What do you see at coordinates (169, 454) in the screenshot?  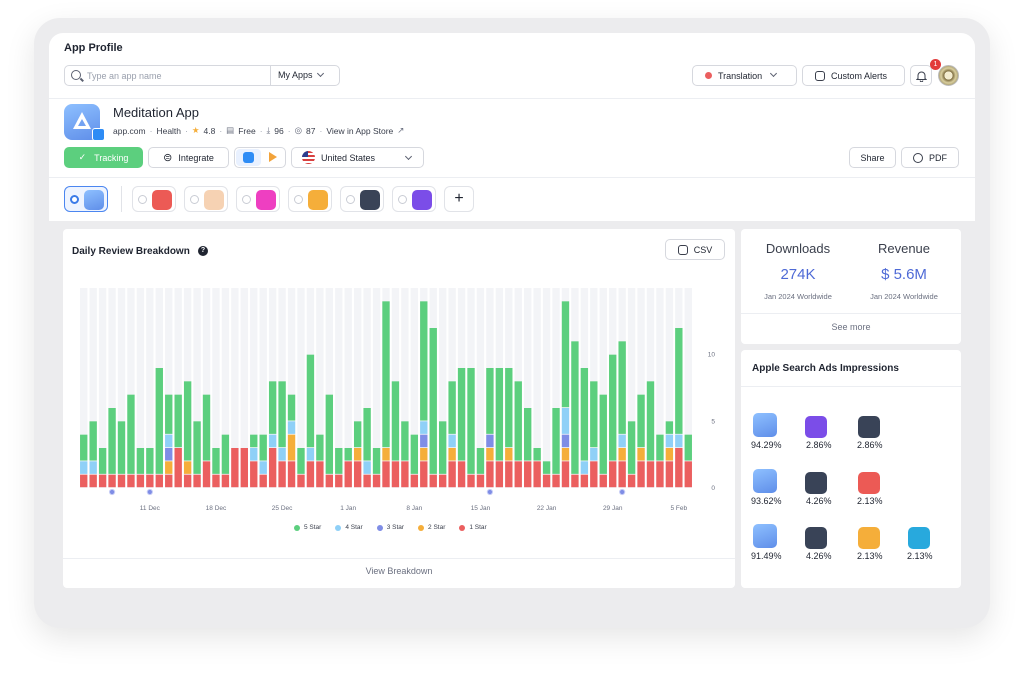 I see `bar-three-star` at bounding box center [169, 454].